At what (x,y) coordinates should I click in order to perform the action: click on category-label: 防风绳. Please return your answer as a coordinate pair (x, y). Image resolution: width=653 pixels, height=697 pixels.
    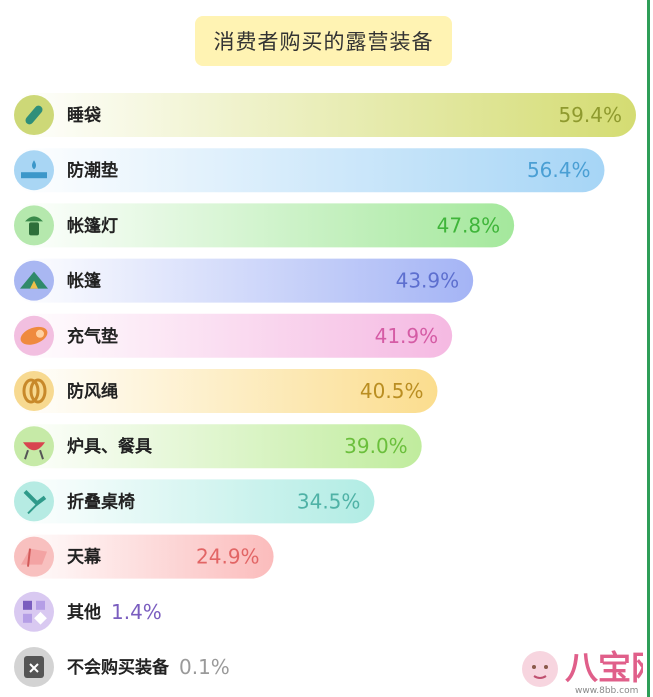
    Looking at the image, I should click on (92, 391).